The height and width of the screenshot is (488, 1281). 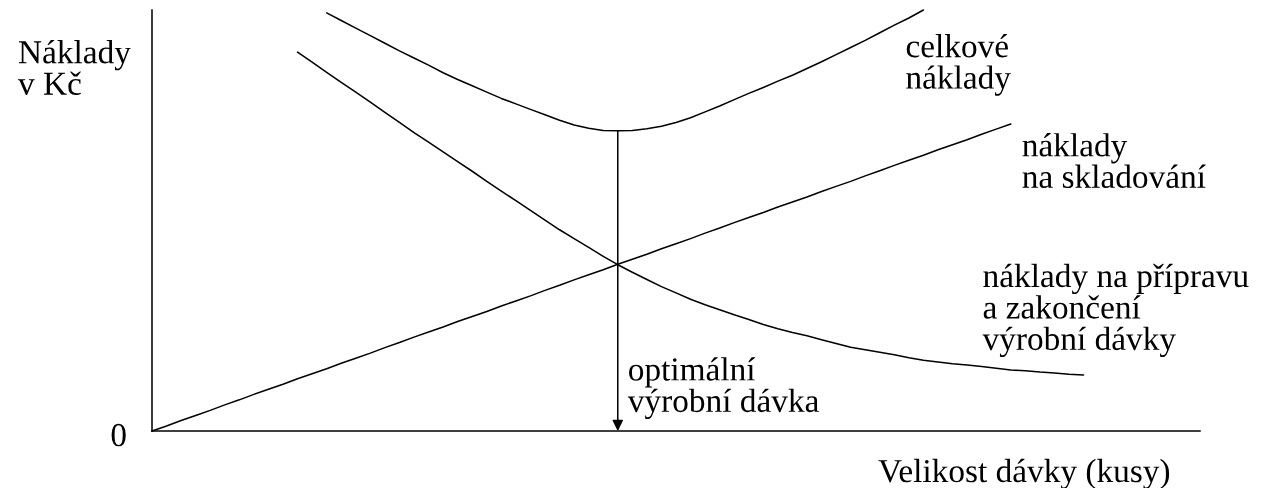 I want to click on series-label: náklady na přípravu a zakončení výrobní dávky, so click(x=1115, y=310).